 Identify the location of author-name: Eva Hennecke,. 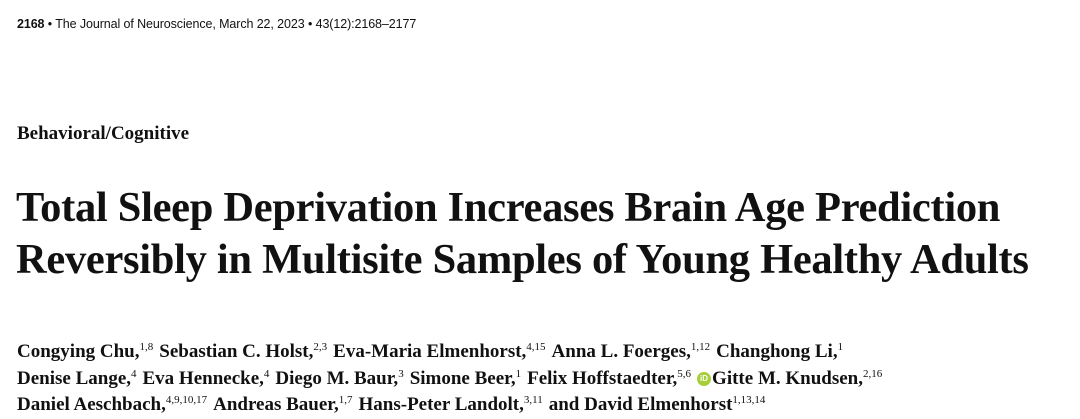
(203, 378).